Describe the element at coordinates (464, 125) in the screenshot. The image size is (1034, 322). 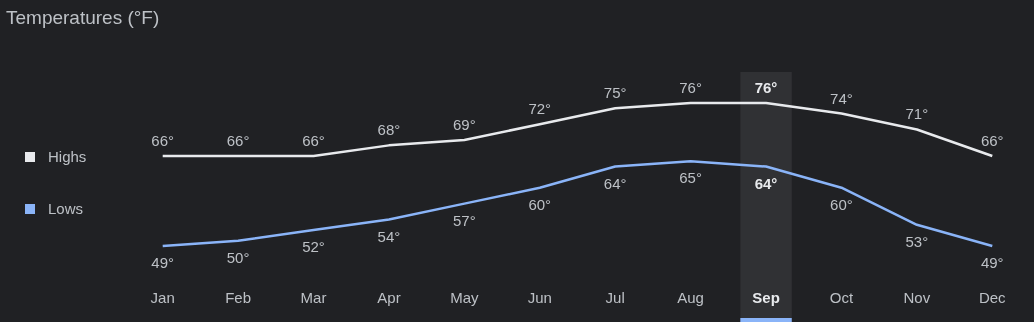
I see `data-label: 69°` at that location.